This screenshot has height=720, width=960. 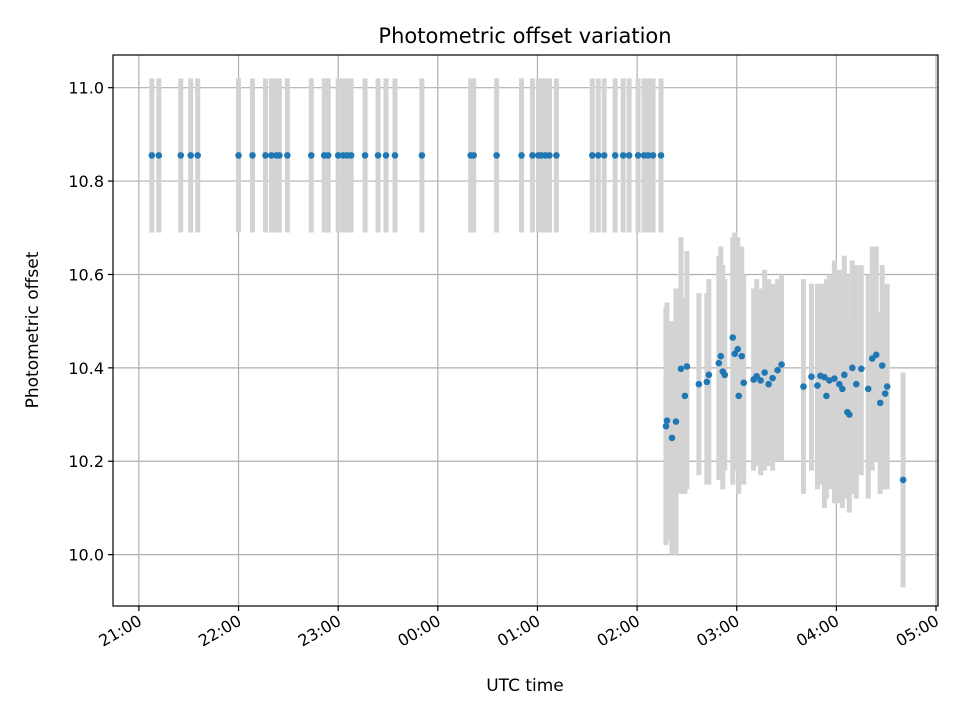 I want to click on y-tick-label-5: 11.0, so click(x=86, y=88).